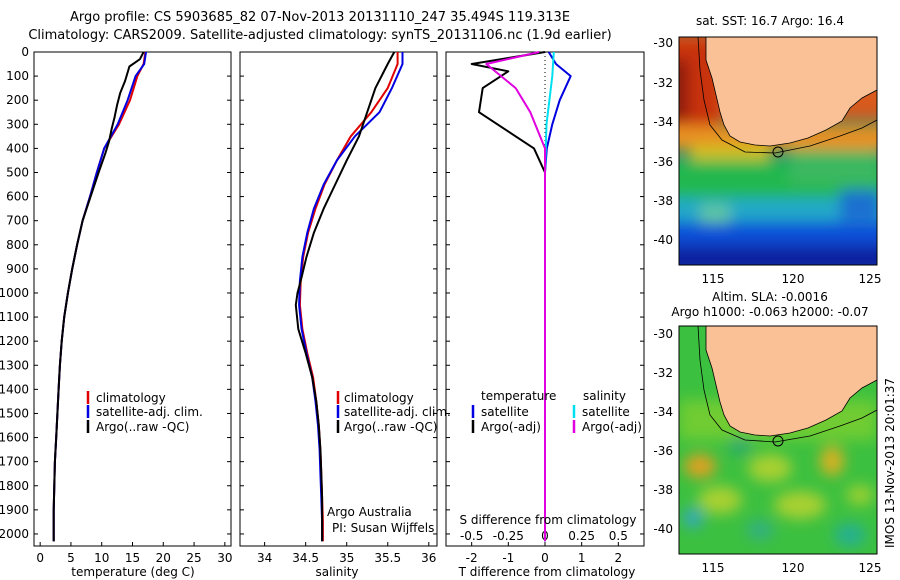  I want to click on depth-tick-label: 1200, so click(14, 341).